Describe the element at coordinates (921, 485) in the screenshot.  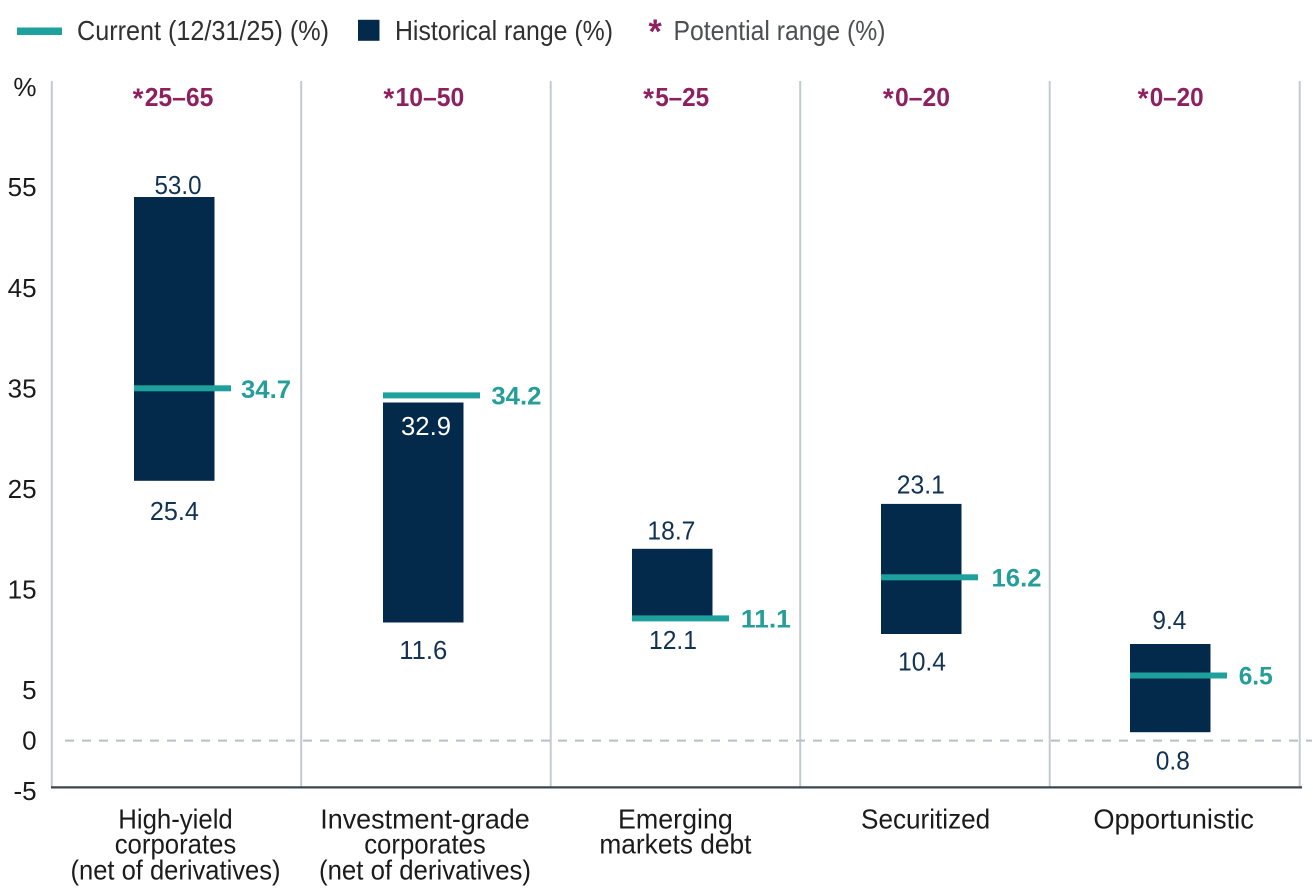
I see `svg-text: 23.1` at that location.